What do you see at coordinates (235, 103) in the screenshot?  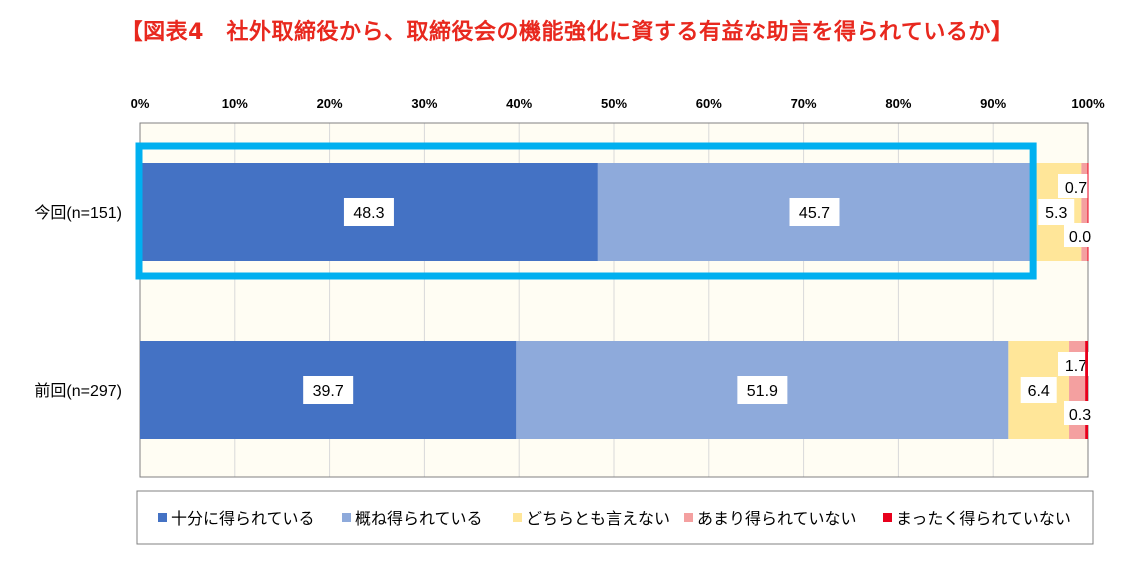 I see `x-tick-label: 10%` at bounding box center [235, 103].